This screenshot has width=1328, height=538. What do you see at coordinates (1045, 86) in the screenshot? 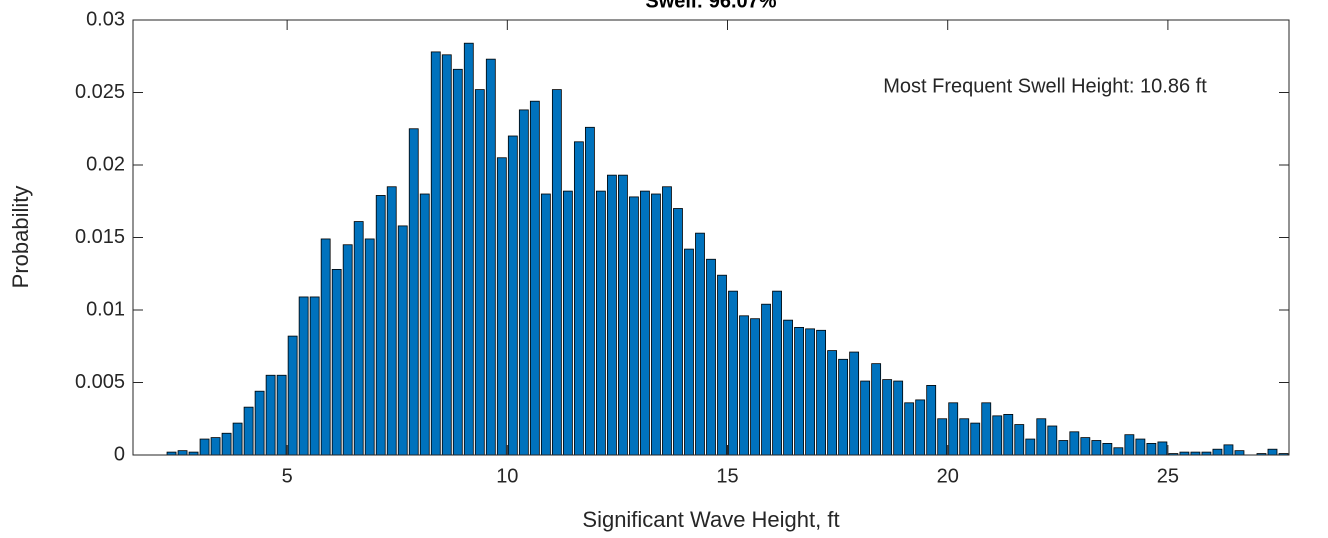
I see `annotation: Most Frequent Swell Height: 10.86 ft` at bounding box center [1045, 86].